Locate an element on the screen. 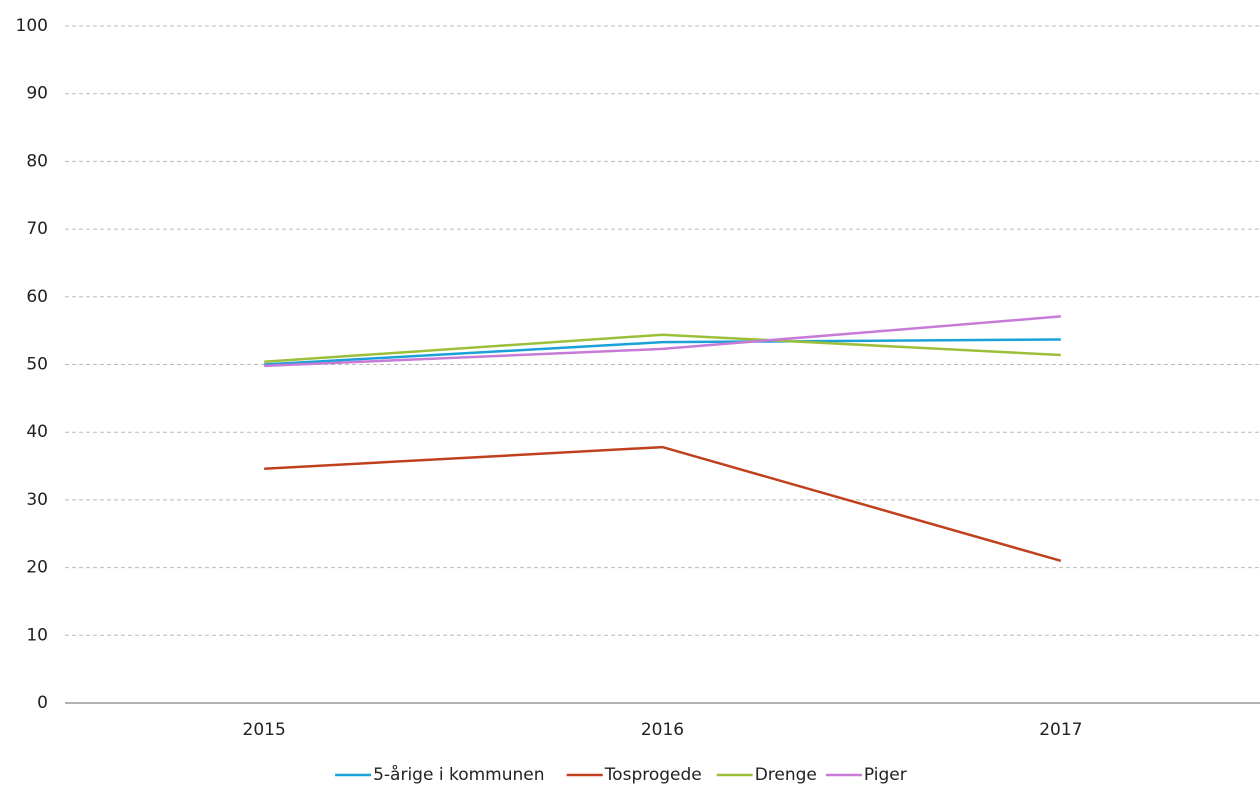  y-tick-label: 100 is located at coordinates (32, 26).